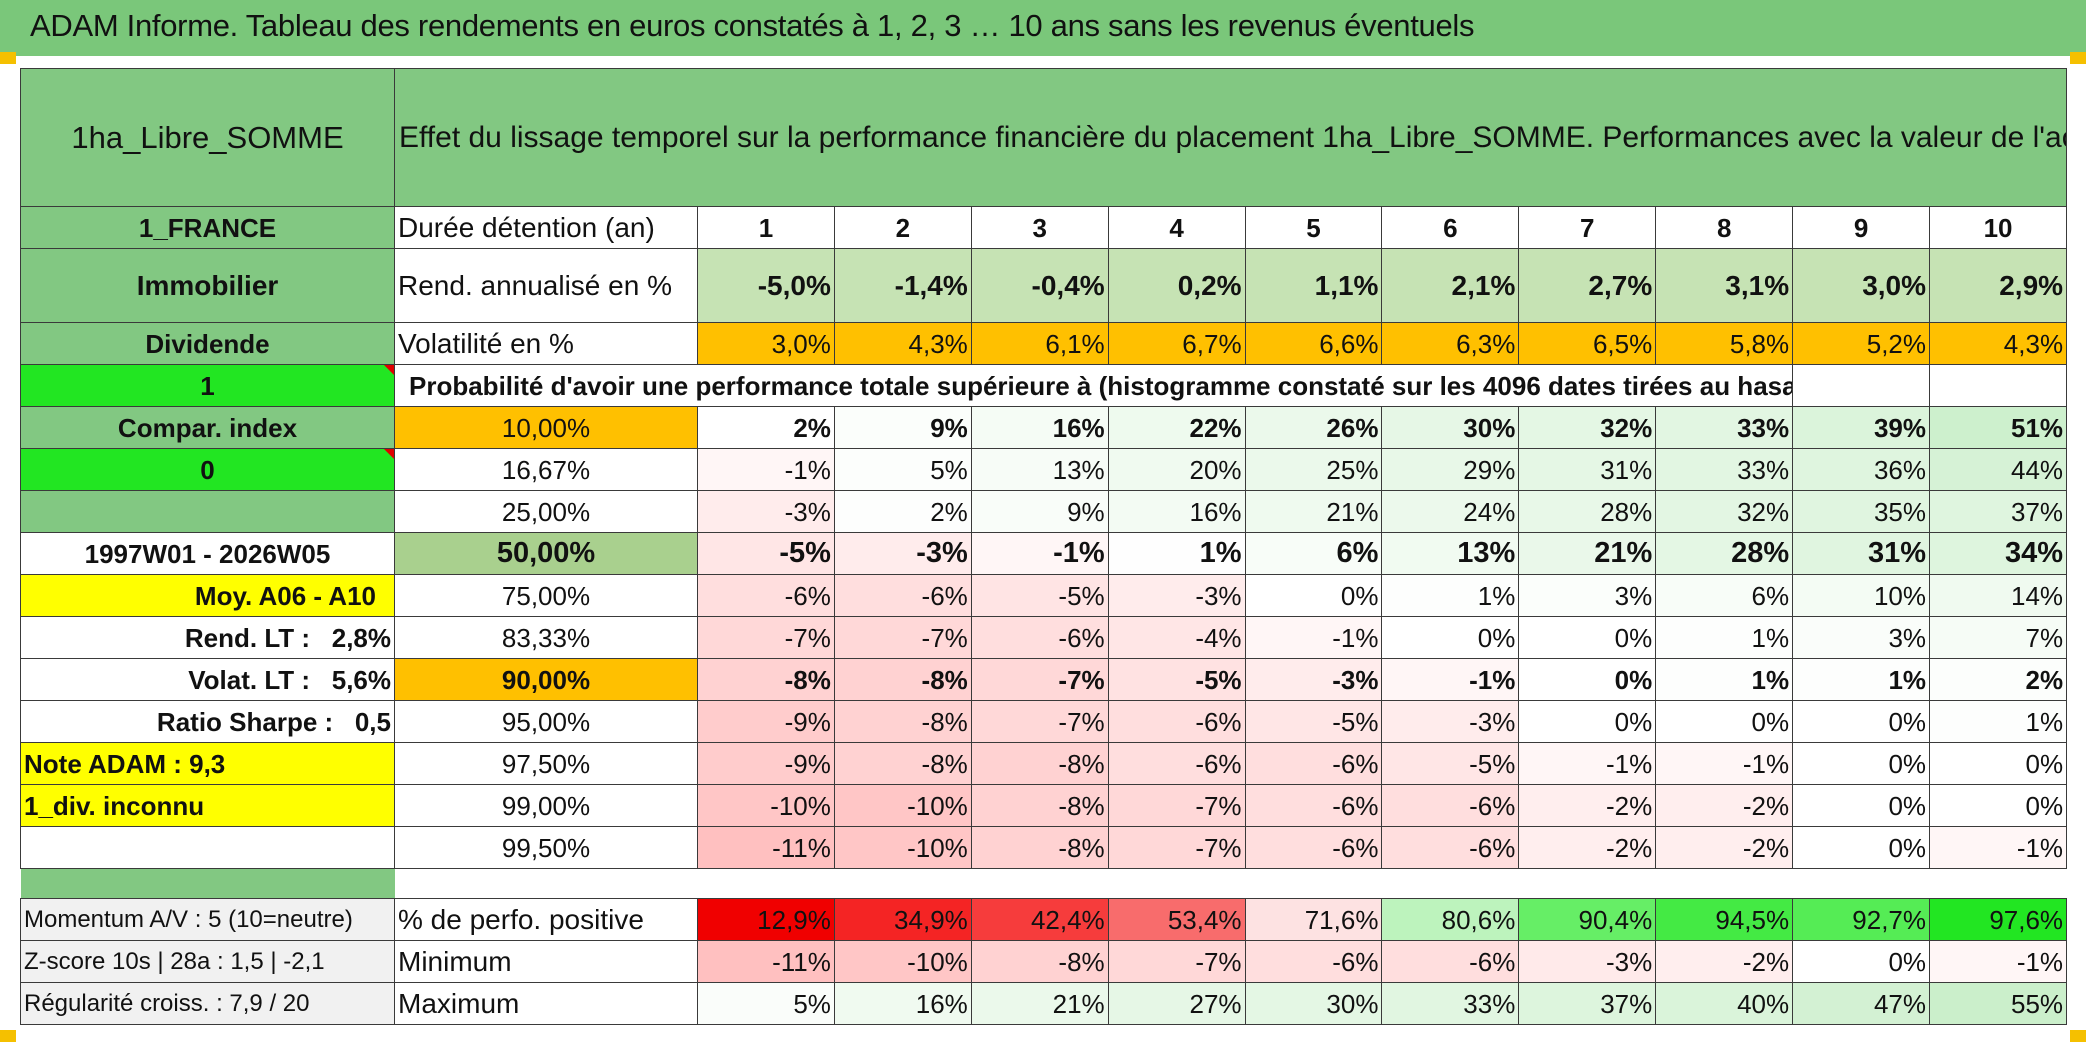 This screenshot has height=1044, width=2086. Describe the element at coordinates (207, 137) in the screenshot. I see `product-name: 1ha_Libre_SOMME` at that location.